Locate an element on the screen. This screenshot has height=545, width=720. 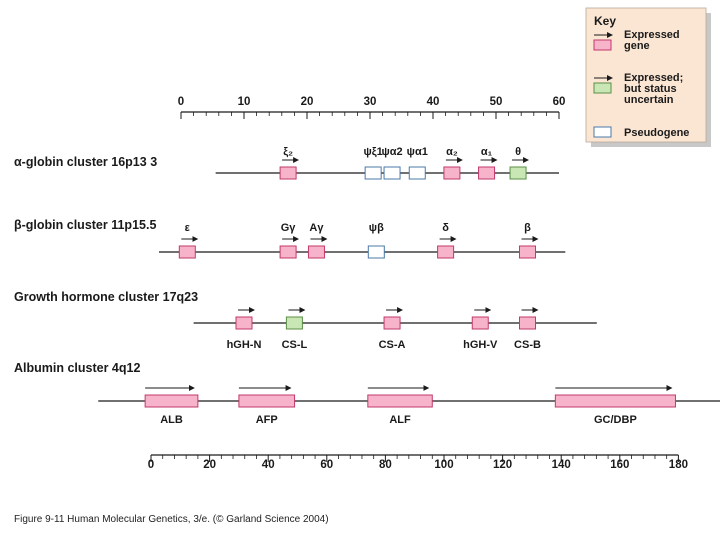
gene-CS-L: CS-L is located at coordinates (295, 329).